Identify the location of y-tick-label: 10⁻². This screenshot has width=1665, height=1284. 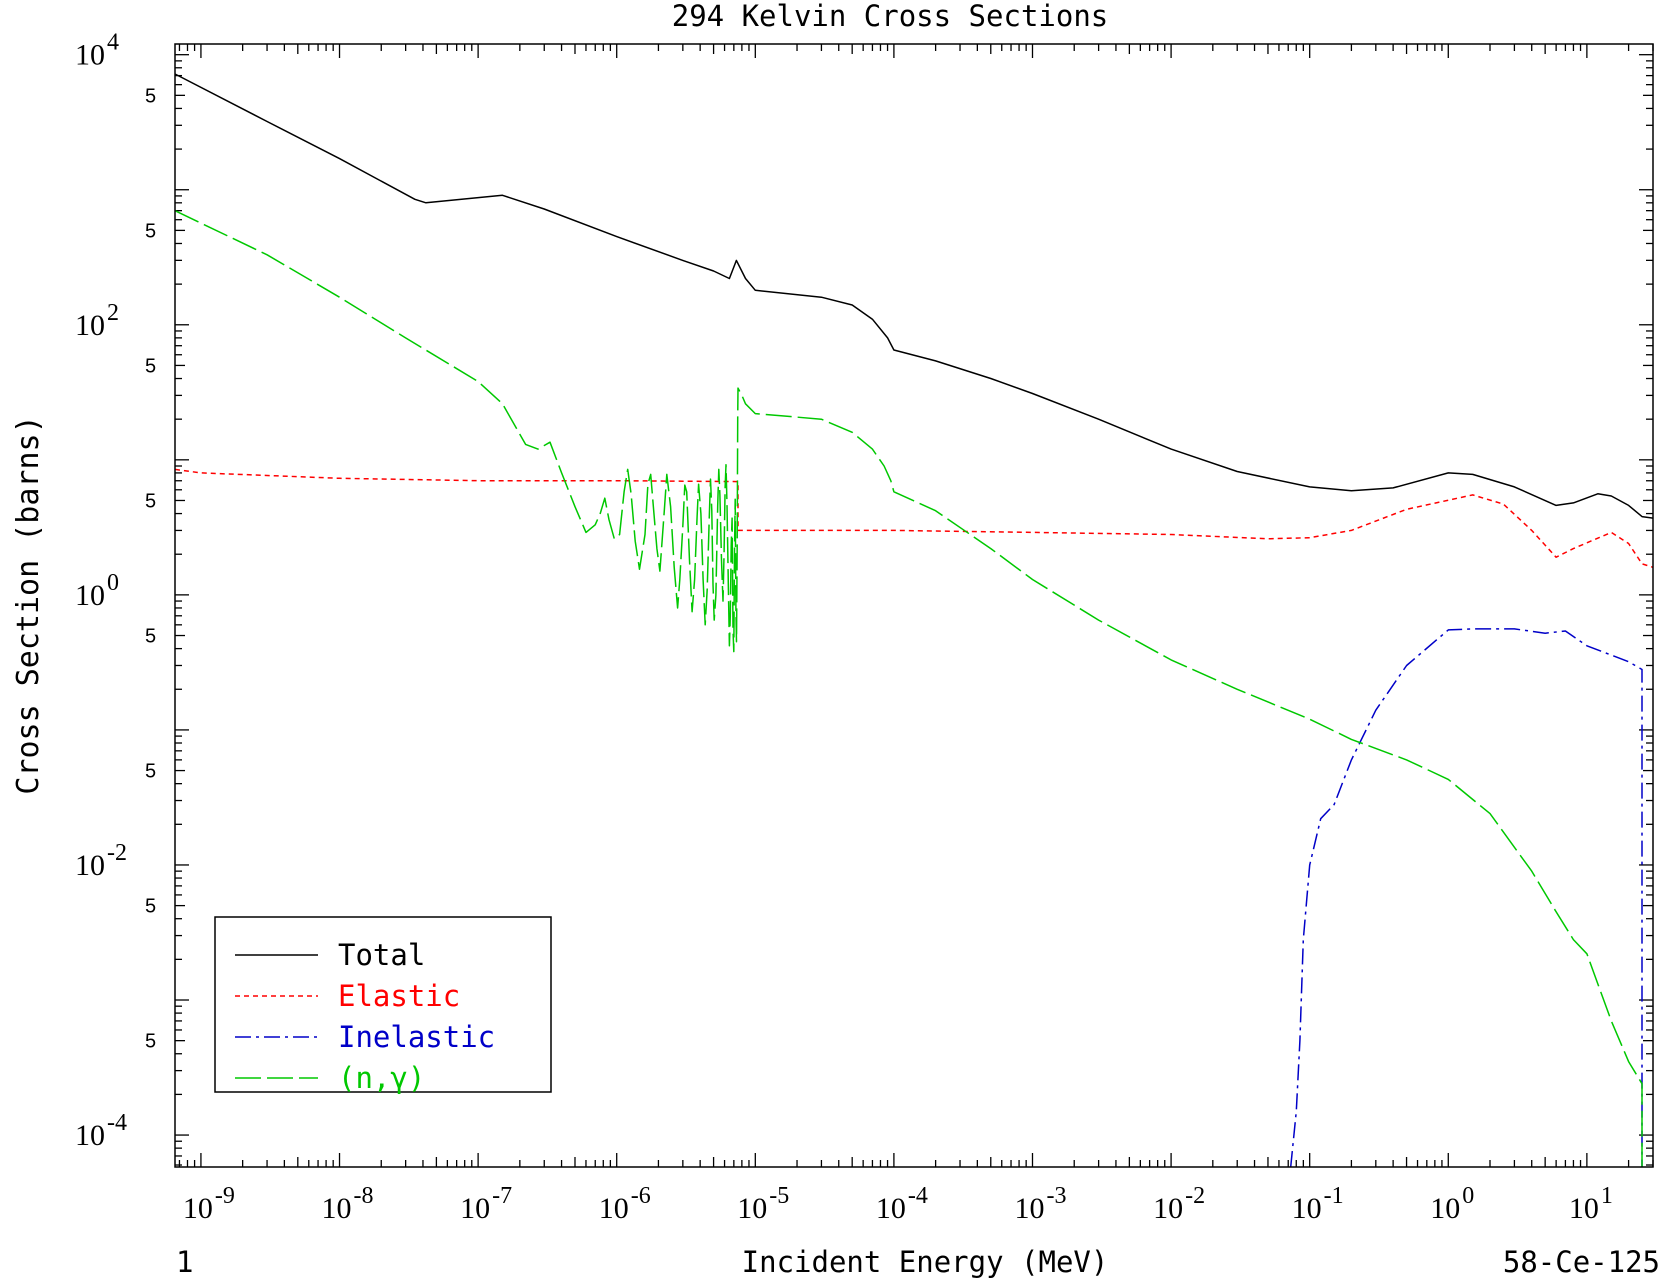
(101, 861).